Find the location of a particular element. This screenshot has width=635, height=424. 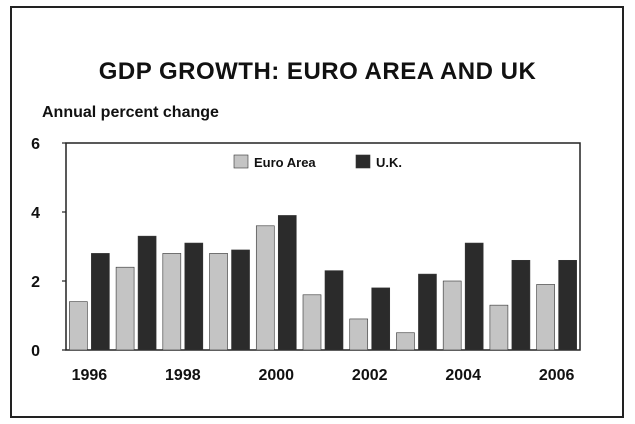

bar-uk-2003 is located at coordinates (427, 312).